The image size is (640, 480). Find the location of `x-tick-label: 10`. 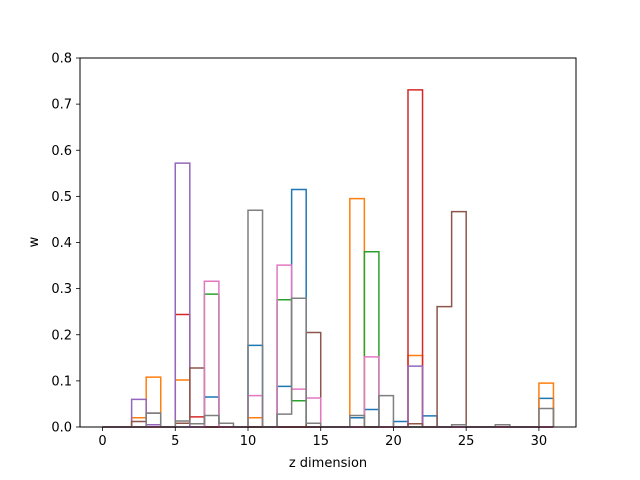

x-tick-label: 10 is located at coordinates (248, 441).